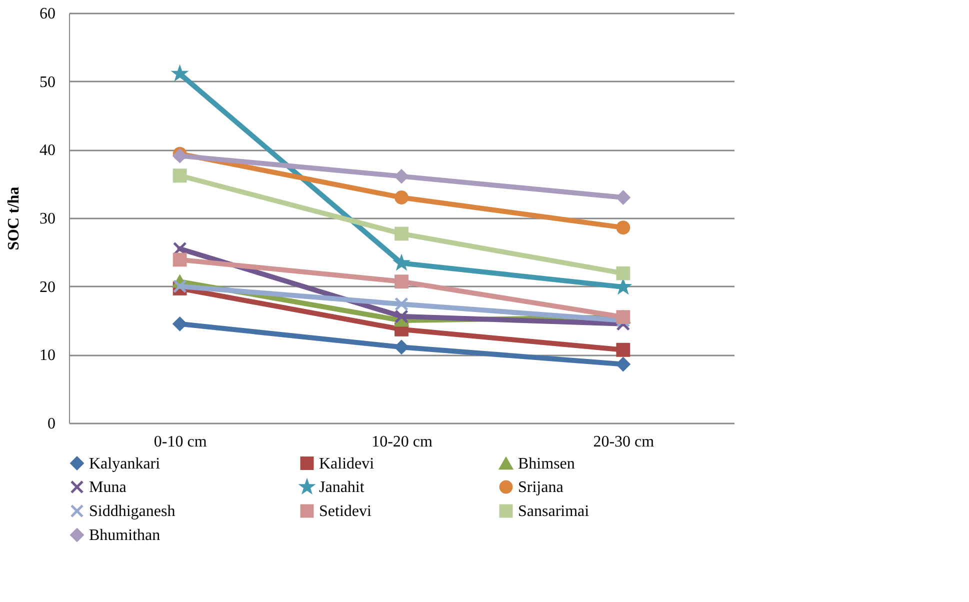 The width and height of the screenshot is (969, 602). What do you see at coordinates (52, 424) in the screenshot?
I see `y-tick-label: 0` at bounding box center [52, 424].